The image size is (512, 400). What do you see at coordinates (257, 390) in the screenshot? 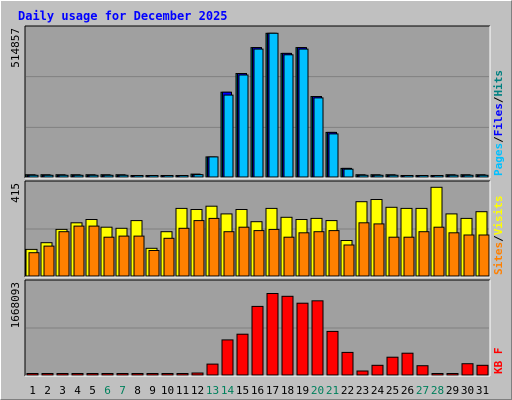
I see `x-tick-label: 16` at bounding box center [257, 390].